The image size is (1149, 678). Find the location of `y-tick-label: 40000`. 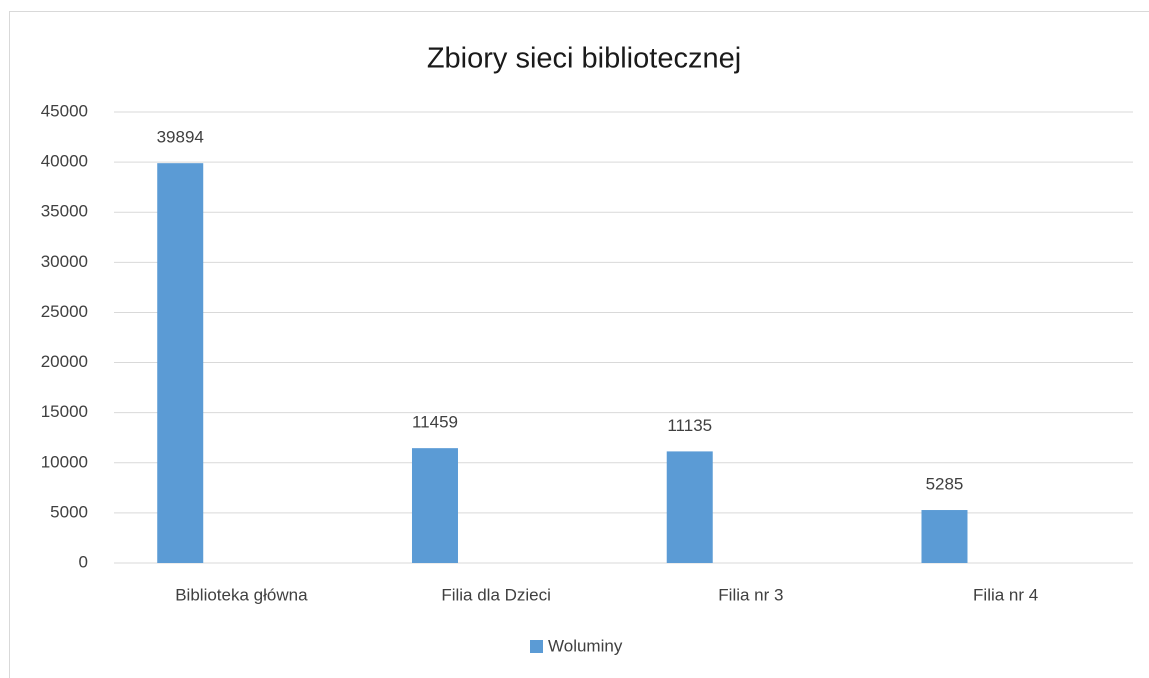

y-tick-label: 40000 is located at coordinates (64, 161).